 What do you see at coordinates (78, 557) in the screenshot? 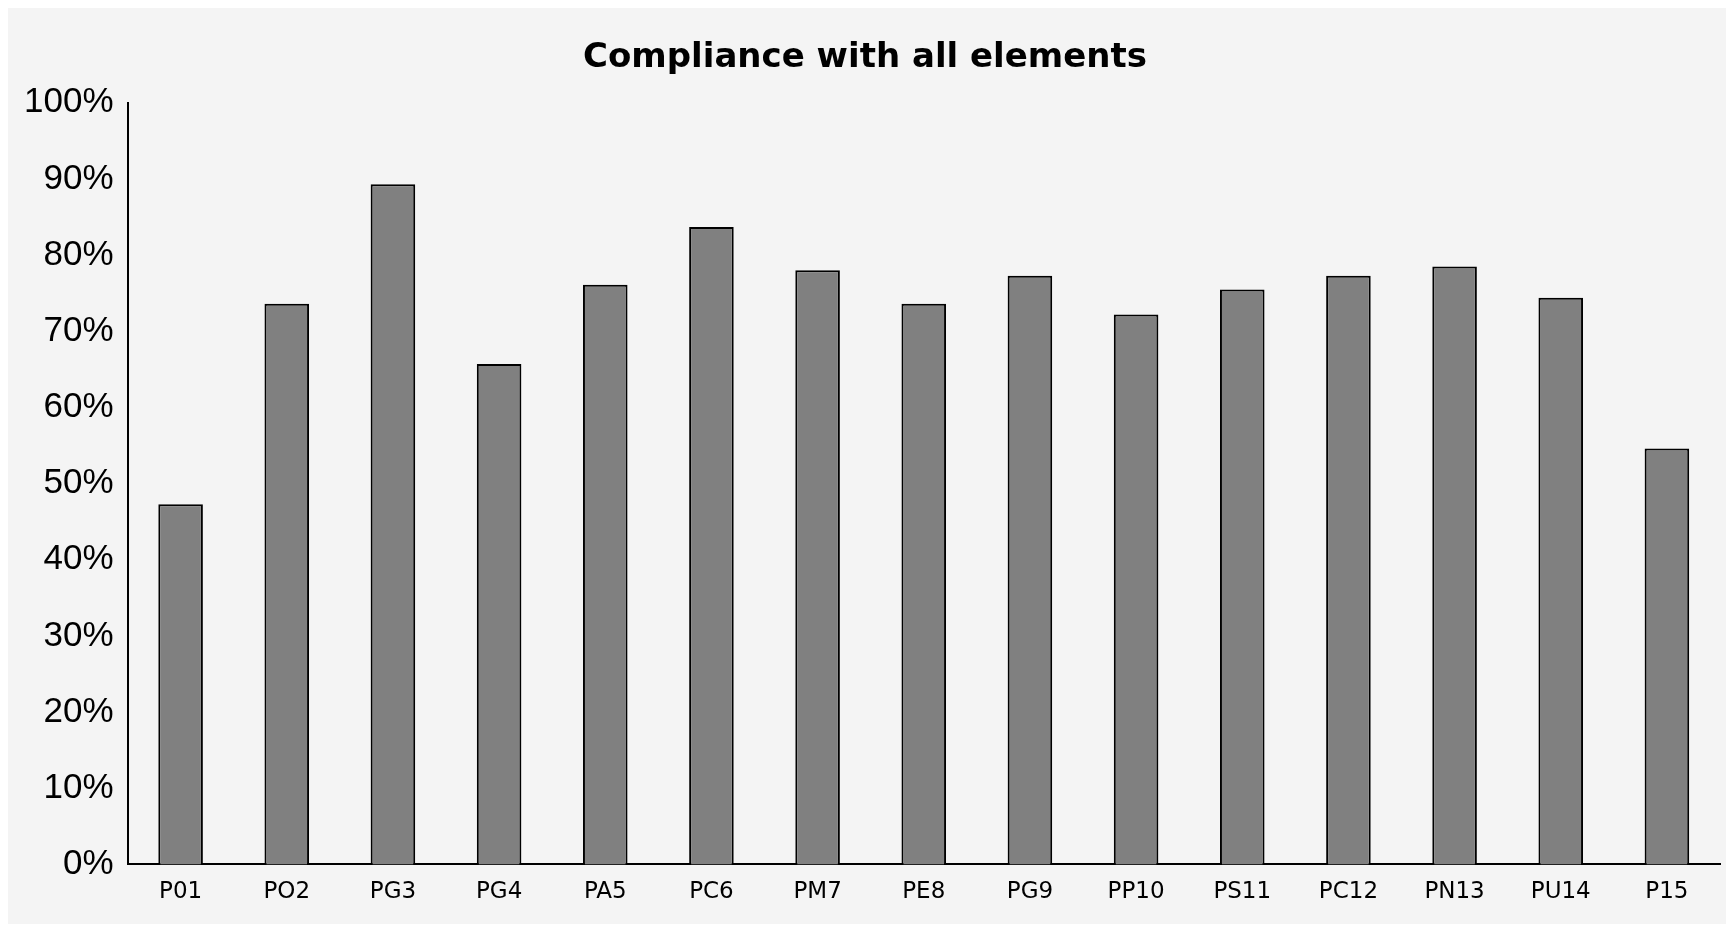
I see `y-tick-label: 40%` at bounding box center [78, 557].